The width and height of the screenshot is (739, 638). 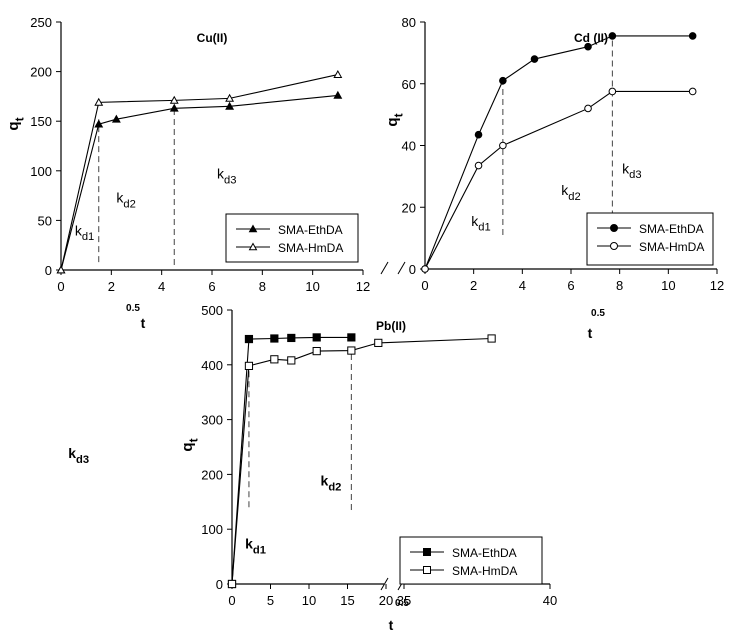 I want to click on series-line, so click(x=199, y=182).